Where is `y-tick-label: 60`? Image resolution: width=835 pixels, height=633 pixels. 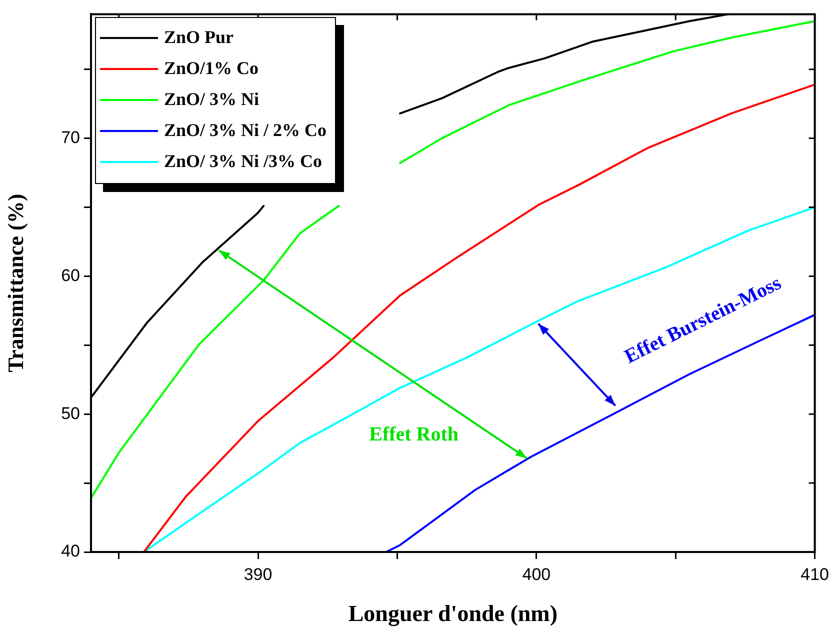
y-tick-label: 60 is located at coordinates (70, 275).